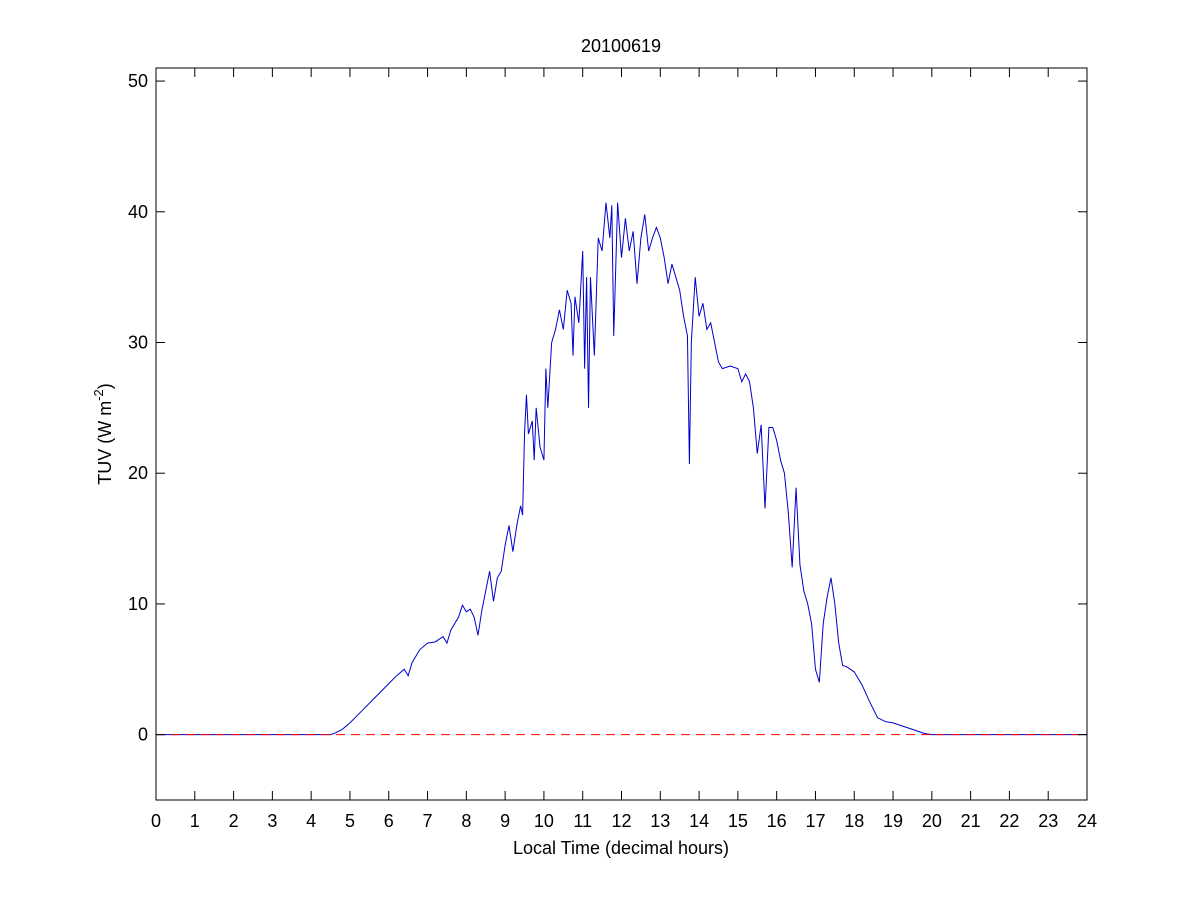 The height and width of the screenshot is (900, 1201). I want to click on x-tick-label: 14, so click(699, 821).